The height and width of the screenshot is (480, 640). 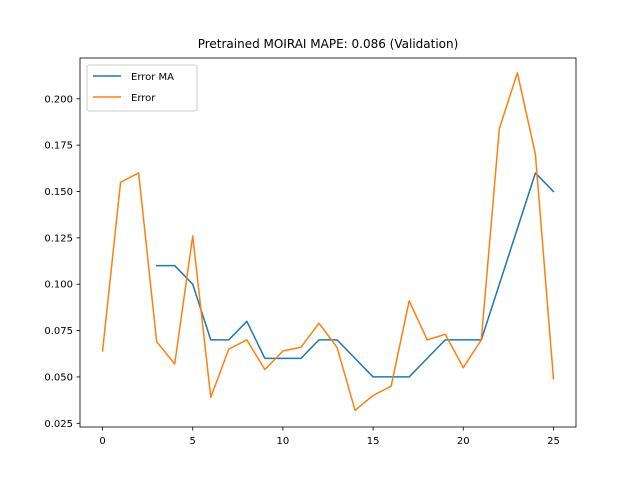 What do you see at coordinates (463, 441) in the screenshot?
I see `x-tick-label: 20` at bounding box center [463, 441].